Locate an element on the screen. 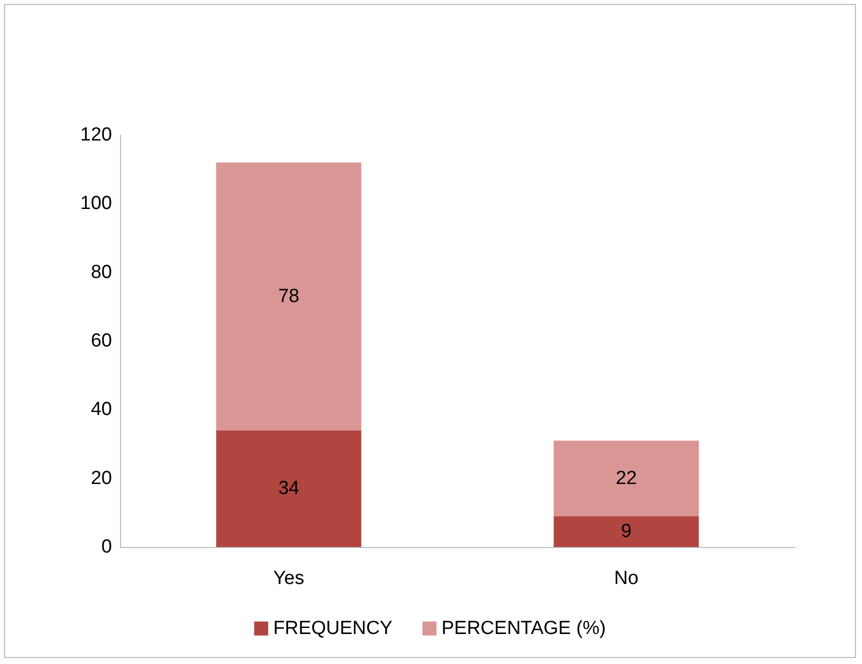 This screenshot has height=664, width=862. y-tick-label: 40 is located at coordinates (101, 409).